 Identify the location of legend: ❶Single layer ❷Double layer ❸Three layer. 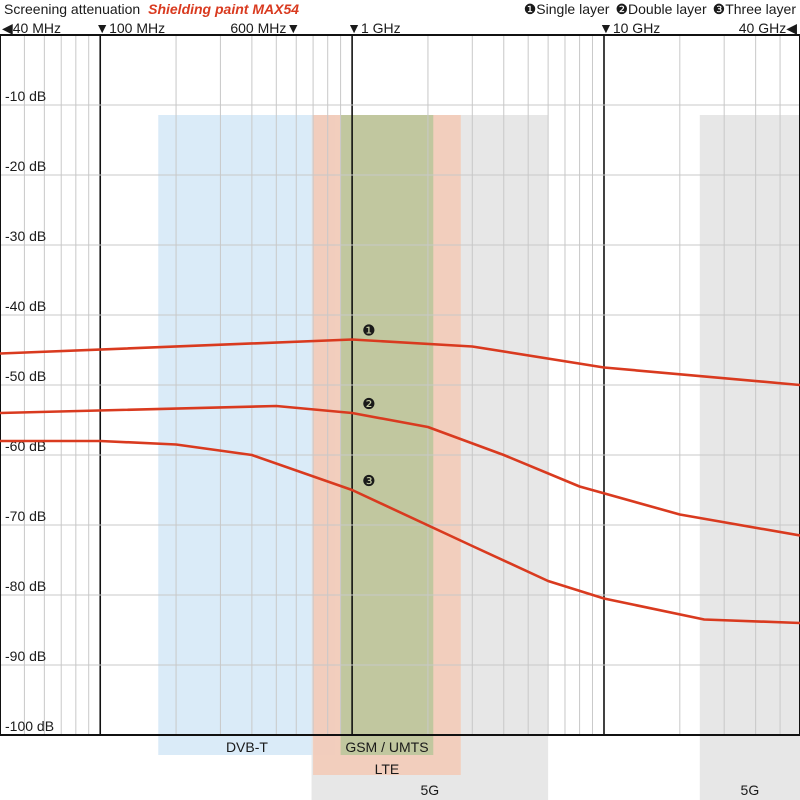
(660, 9).